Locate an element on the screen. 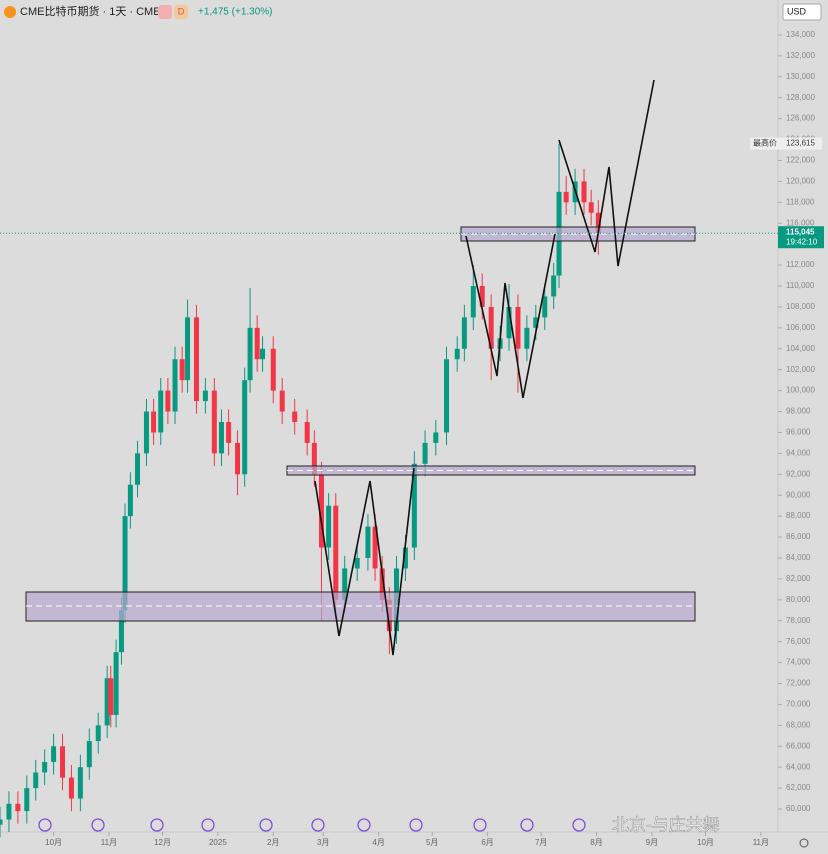 This screenshot has width=828, height=854. high-marker-value: 123,615 is located at coordinates (800, 143).